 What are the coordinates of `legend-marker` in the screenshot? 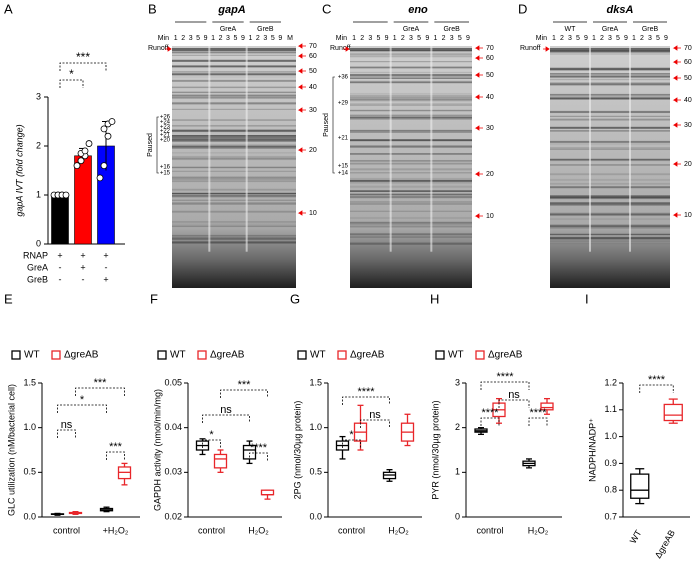 It's located at (16, 355).